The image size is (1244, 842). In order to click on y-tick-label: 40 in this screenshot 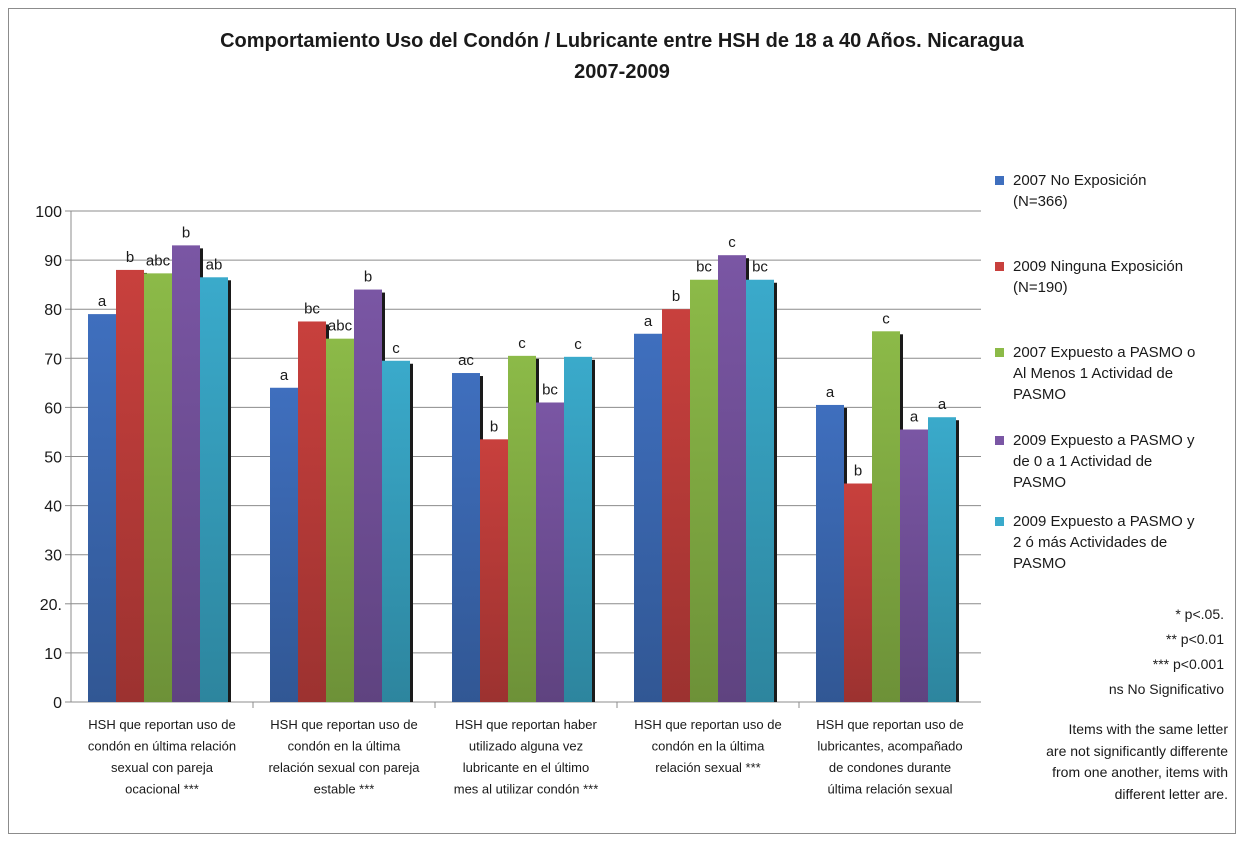, I will do `click(53, 507)`.